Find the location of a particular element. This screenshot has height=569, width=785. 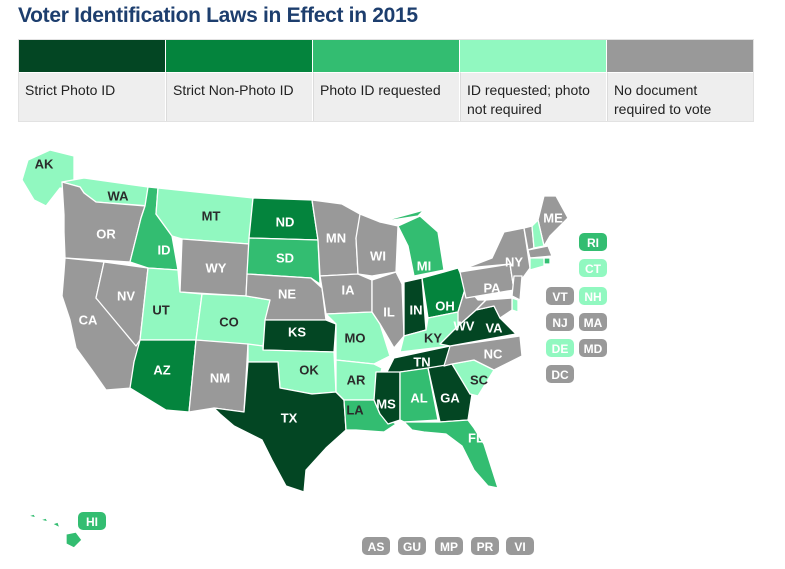

state-label-wi: WI is located at coordinates (378, 256).